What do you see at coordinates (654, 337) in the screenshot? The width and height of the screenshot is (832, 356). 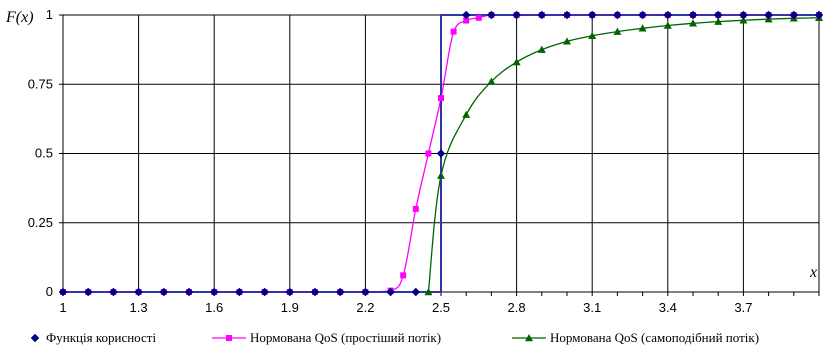 I see `legend-label: Нормована QoS (самоподібний потік)` at bounding box center [654, 337].